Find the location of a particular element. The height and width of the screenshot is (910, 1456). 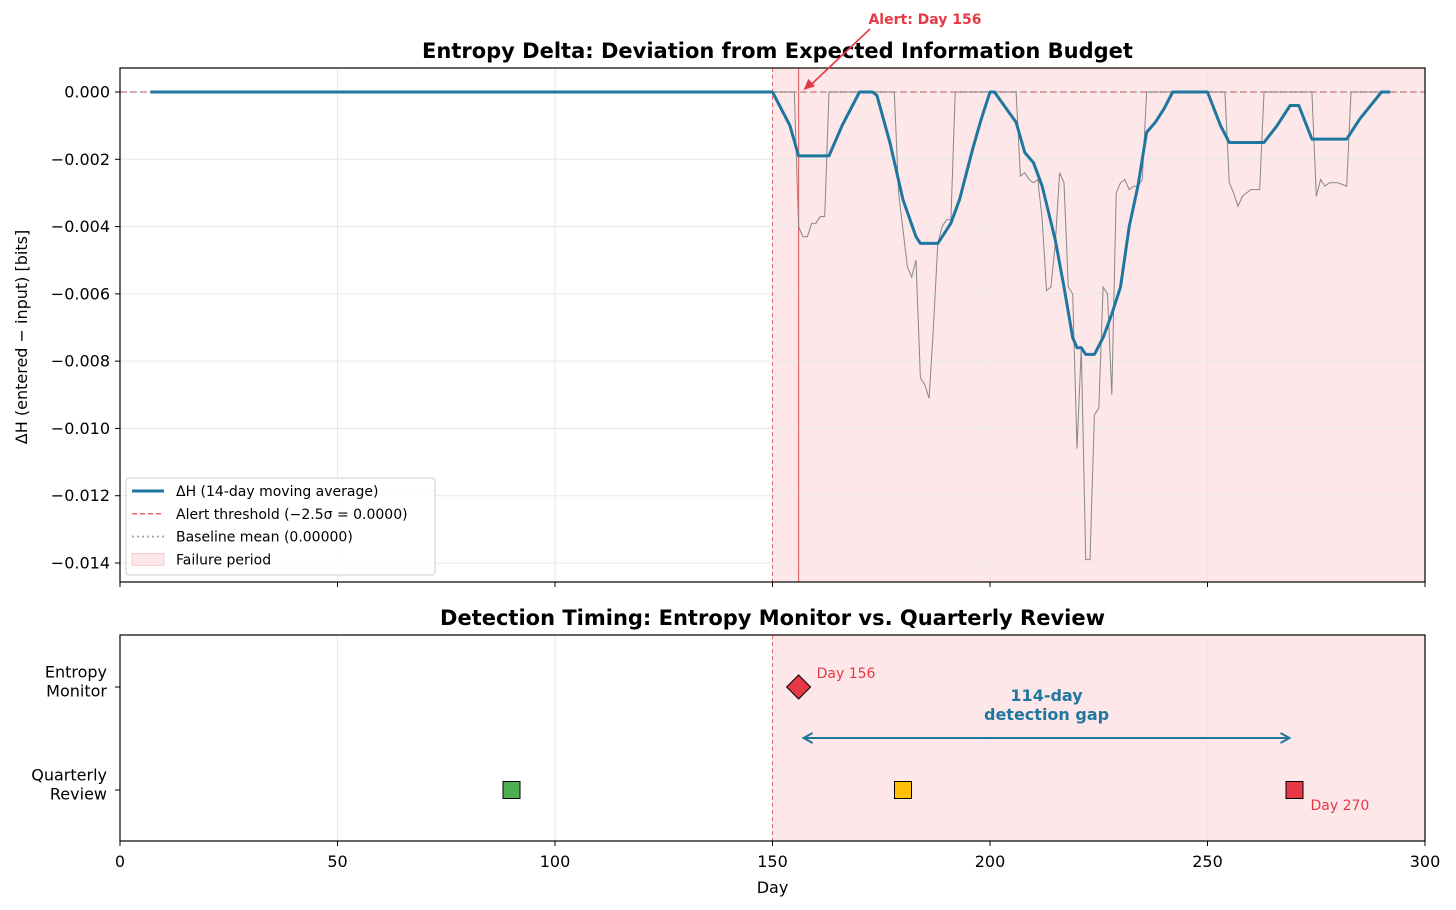

detection-gap-label-line2: detection gap is located at coordinates (1046, 714).